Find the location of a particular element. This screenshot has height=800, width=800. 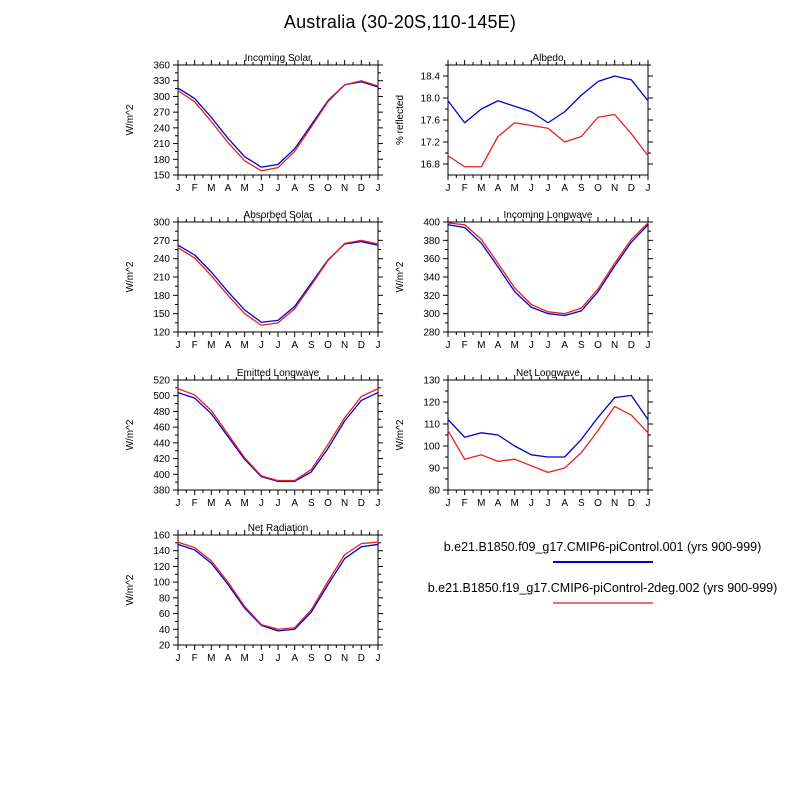

svg-text: 500 is located at coordinates (161, 396).